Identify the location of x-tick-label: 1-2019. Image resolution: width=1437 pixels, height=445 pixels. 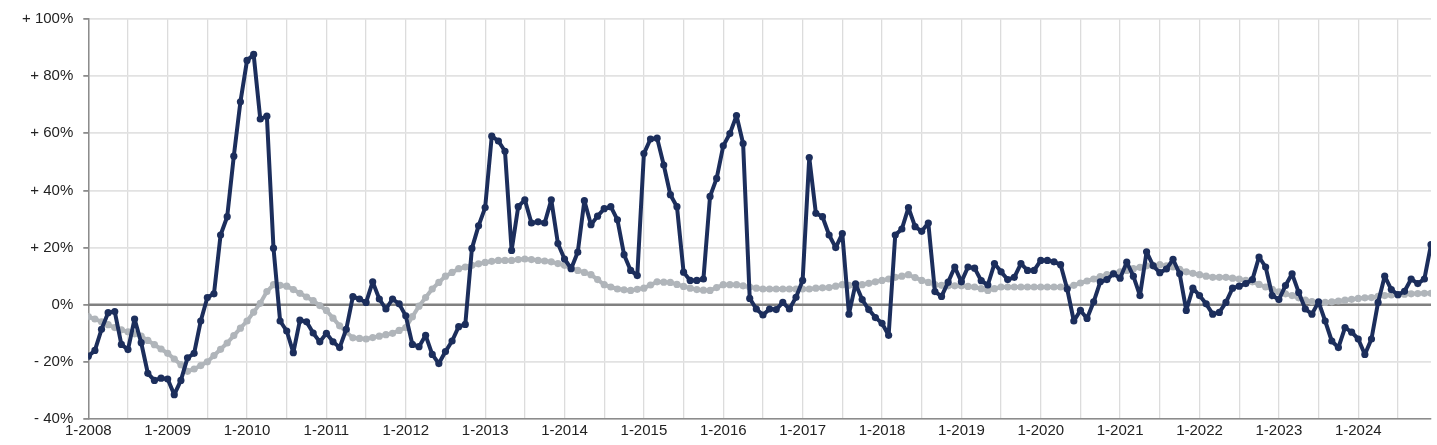
(961, 430).